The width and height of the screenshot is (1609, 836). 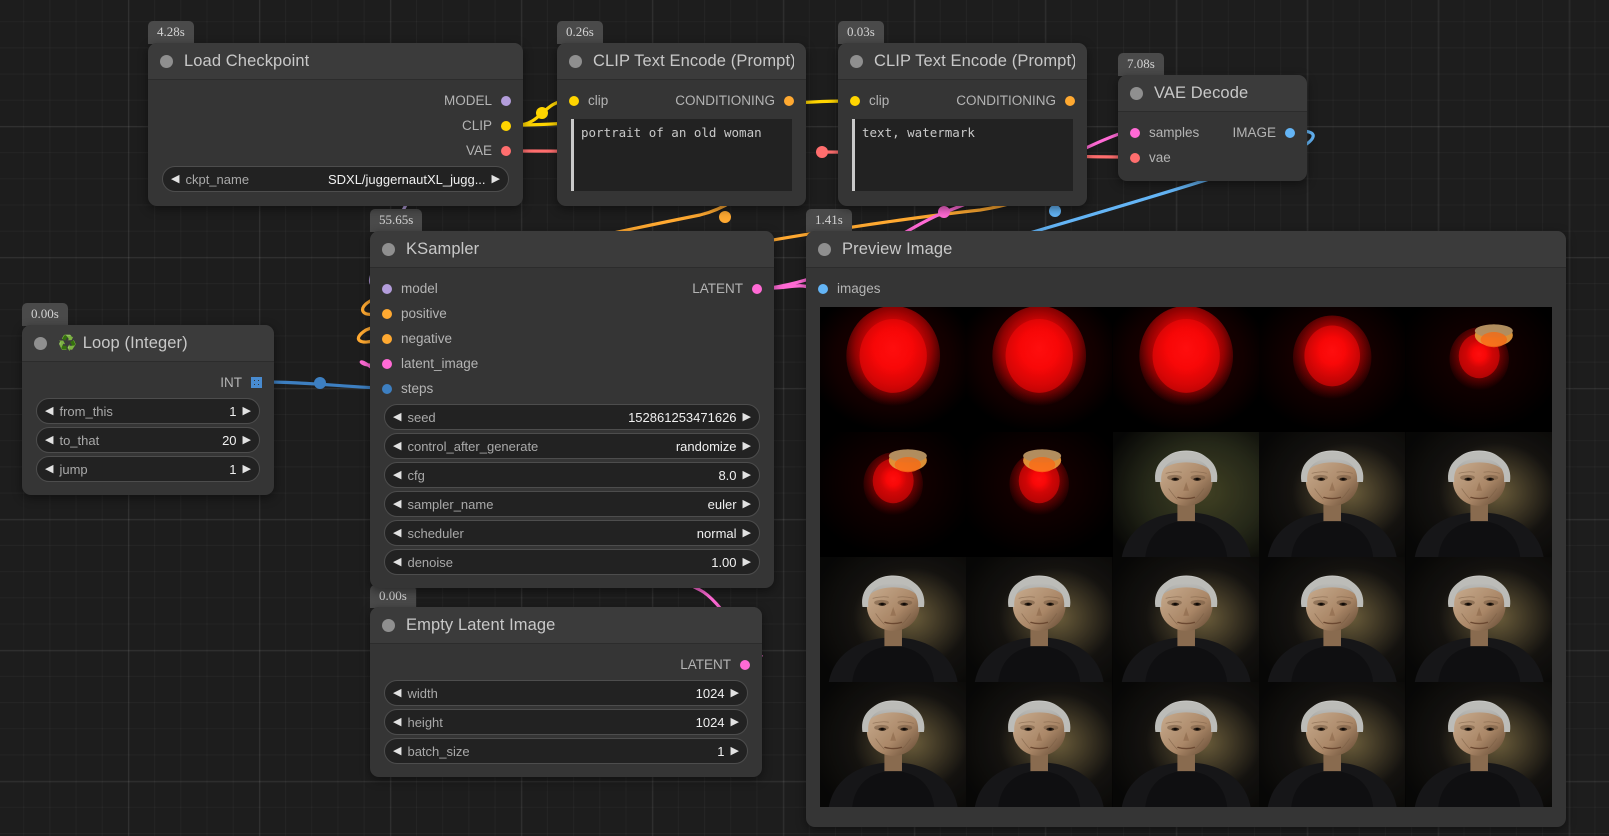 What do you see at coordinates (387, 288) in the screenshot?
I see `input-slot-dot-model` at bounding box center [387, 288].